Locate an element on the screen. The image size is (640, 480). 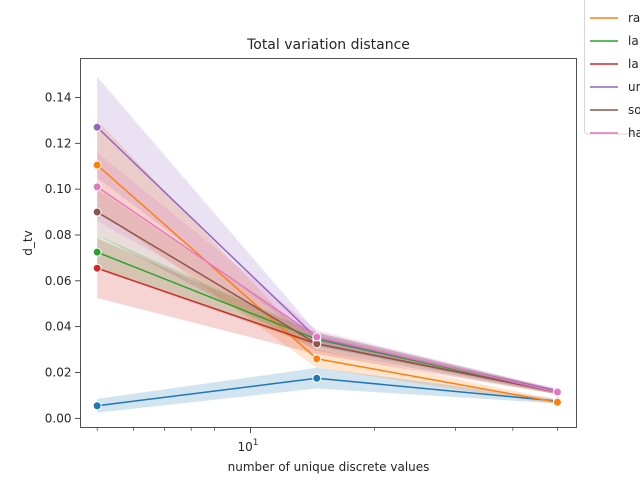
x-tick-exponent: 1 is located at coordinates (256, 443).